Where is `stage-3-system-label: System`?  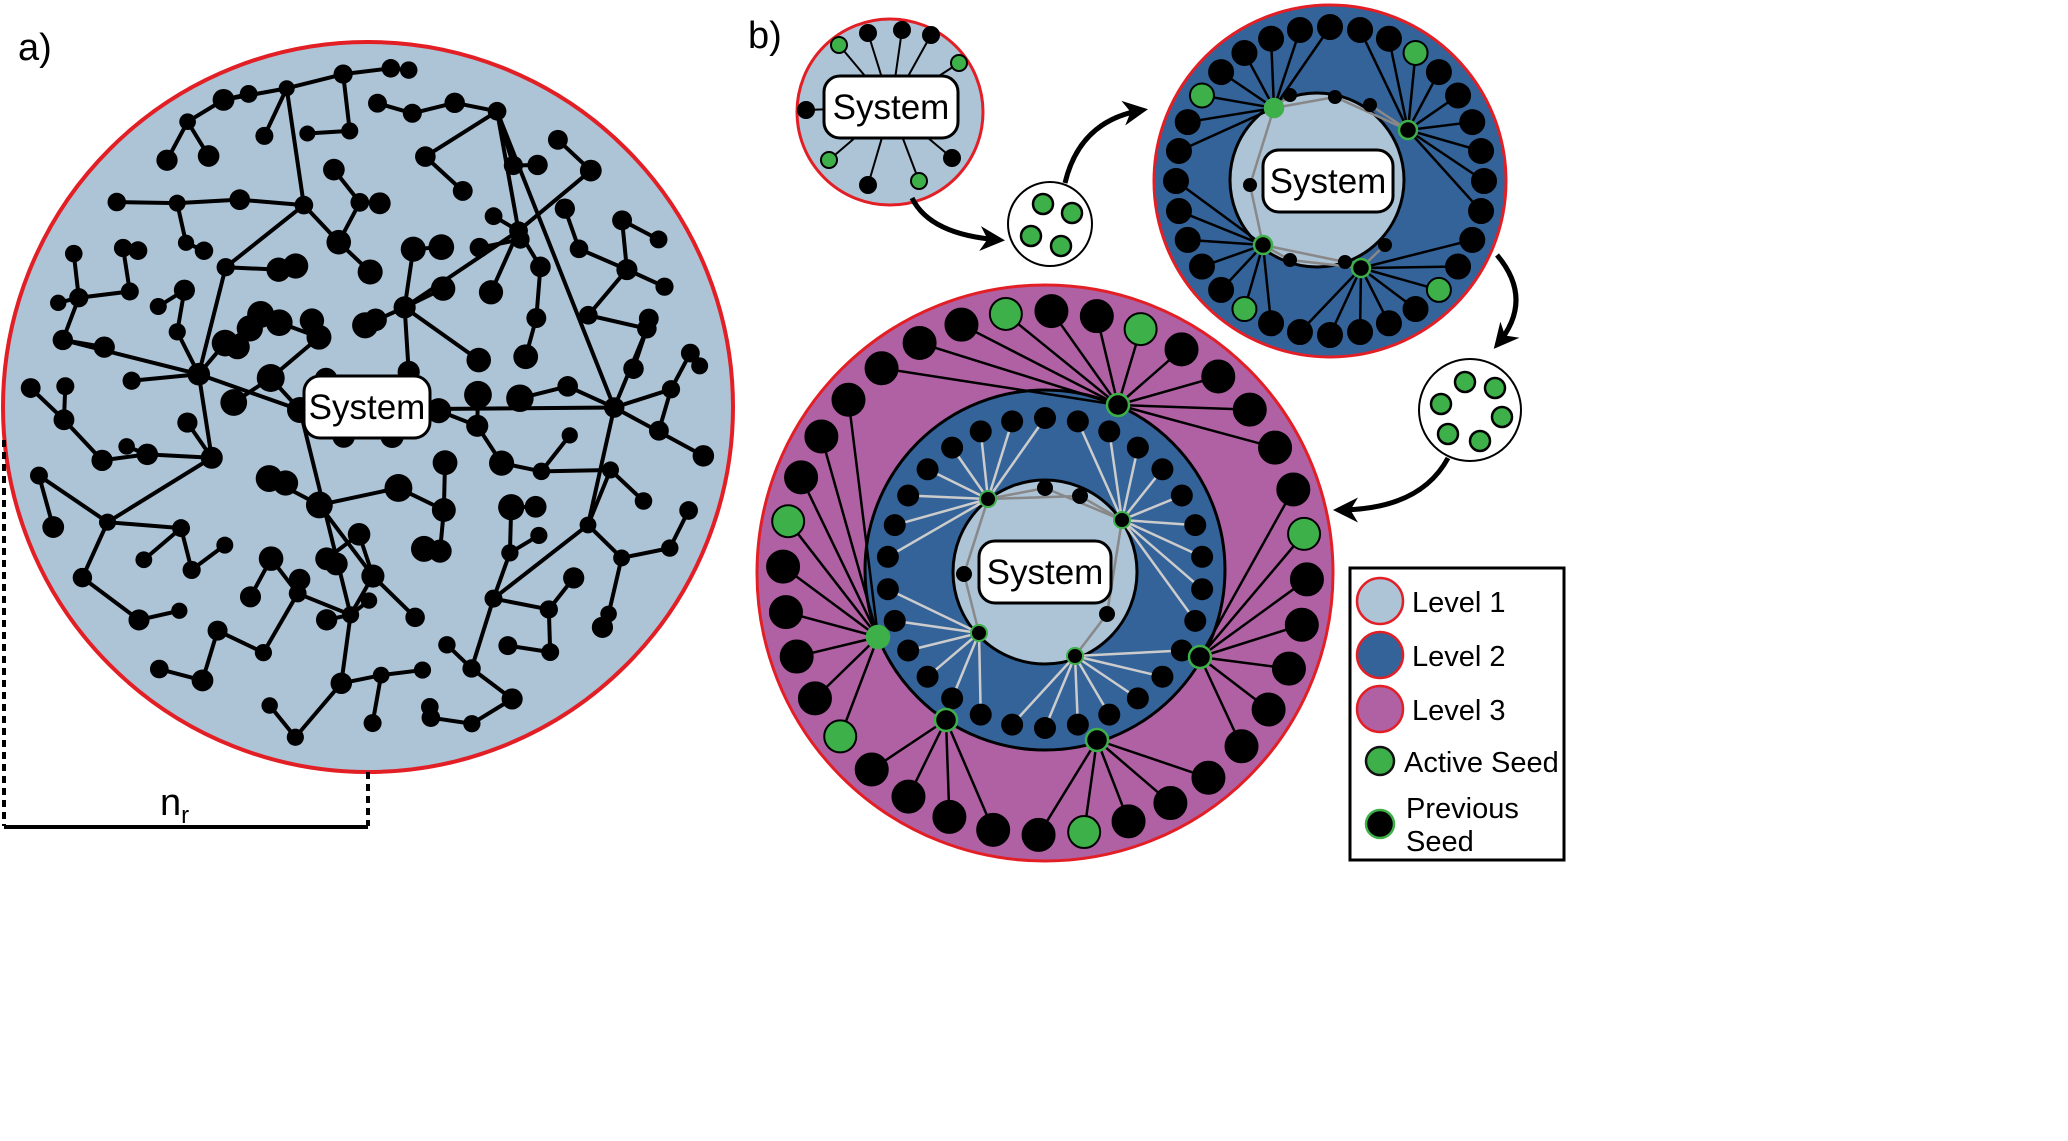 stage-3-system-label: System is located at coordinates (1045, 572).